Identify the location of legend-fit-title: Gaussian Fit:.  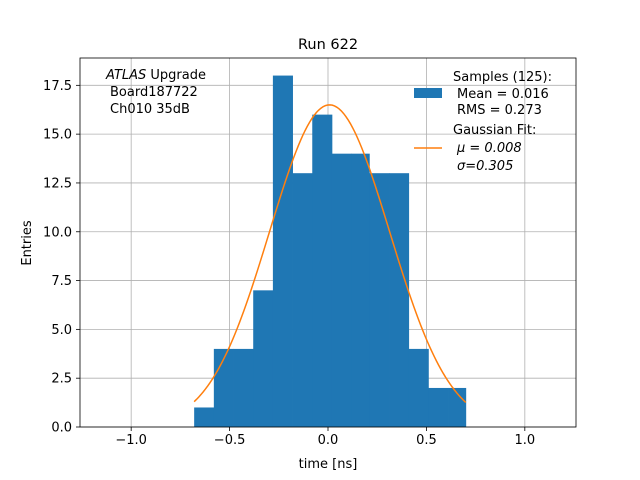
(494, 130).